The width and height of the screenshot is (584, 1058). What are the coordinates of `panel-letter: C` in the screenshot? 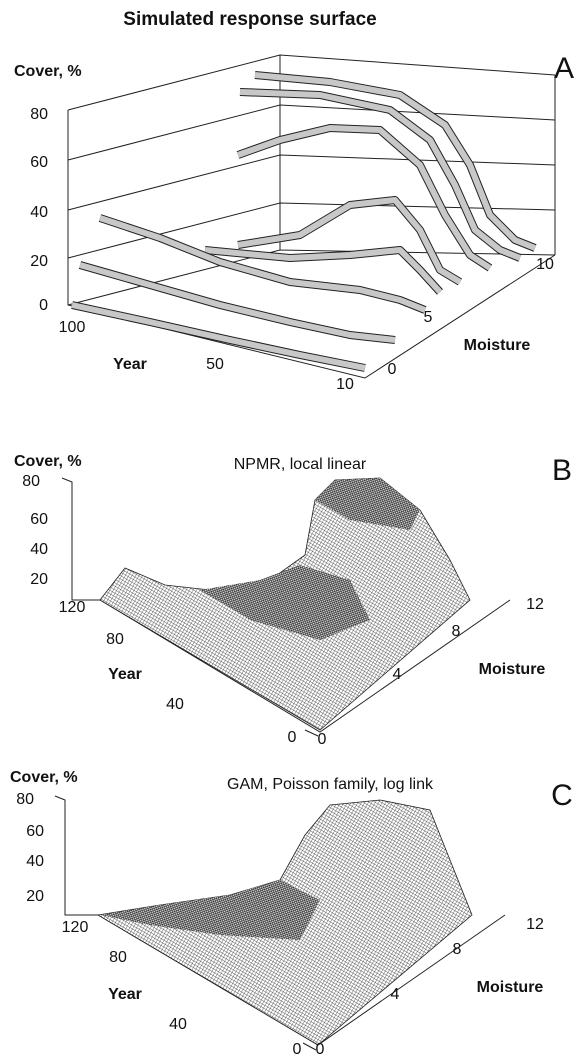 It's located at (562, 795).